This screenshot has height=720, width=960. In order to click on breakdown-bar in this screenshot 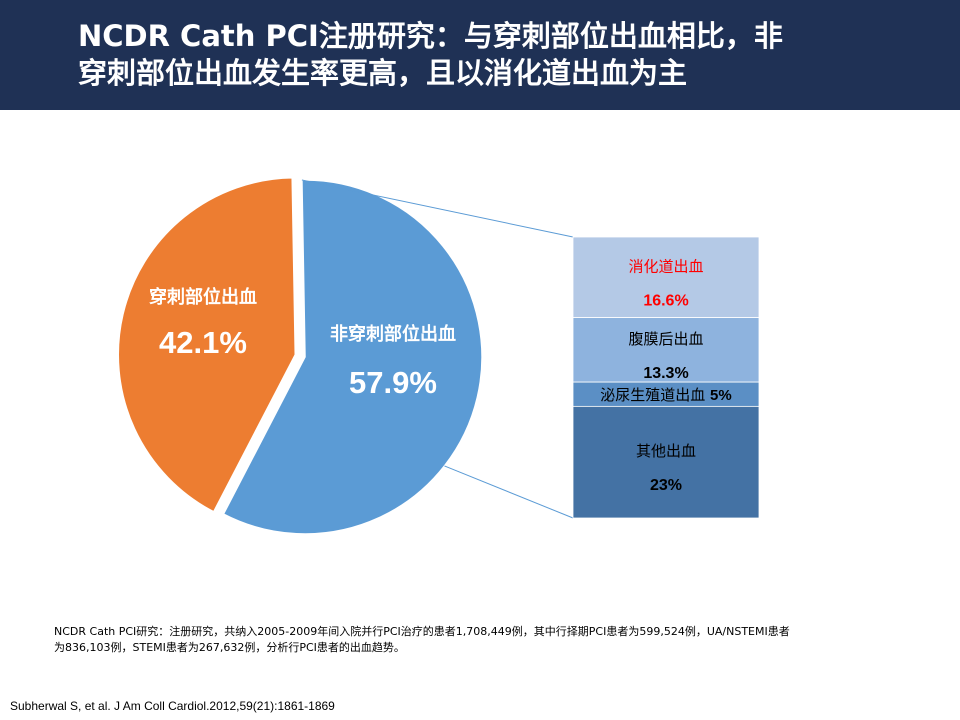, I will do `click(666, 377)`.